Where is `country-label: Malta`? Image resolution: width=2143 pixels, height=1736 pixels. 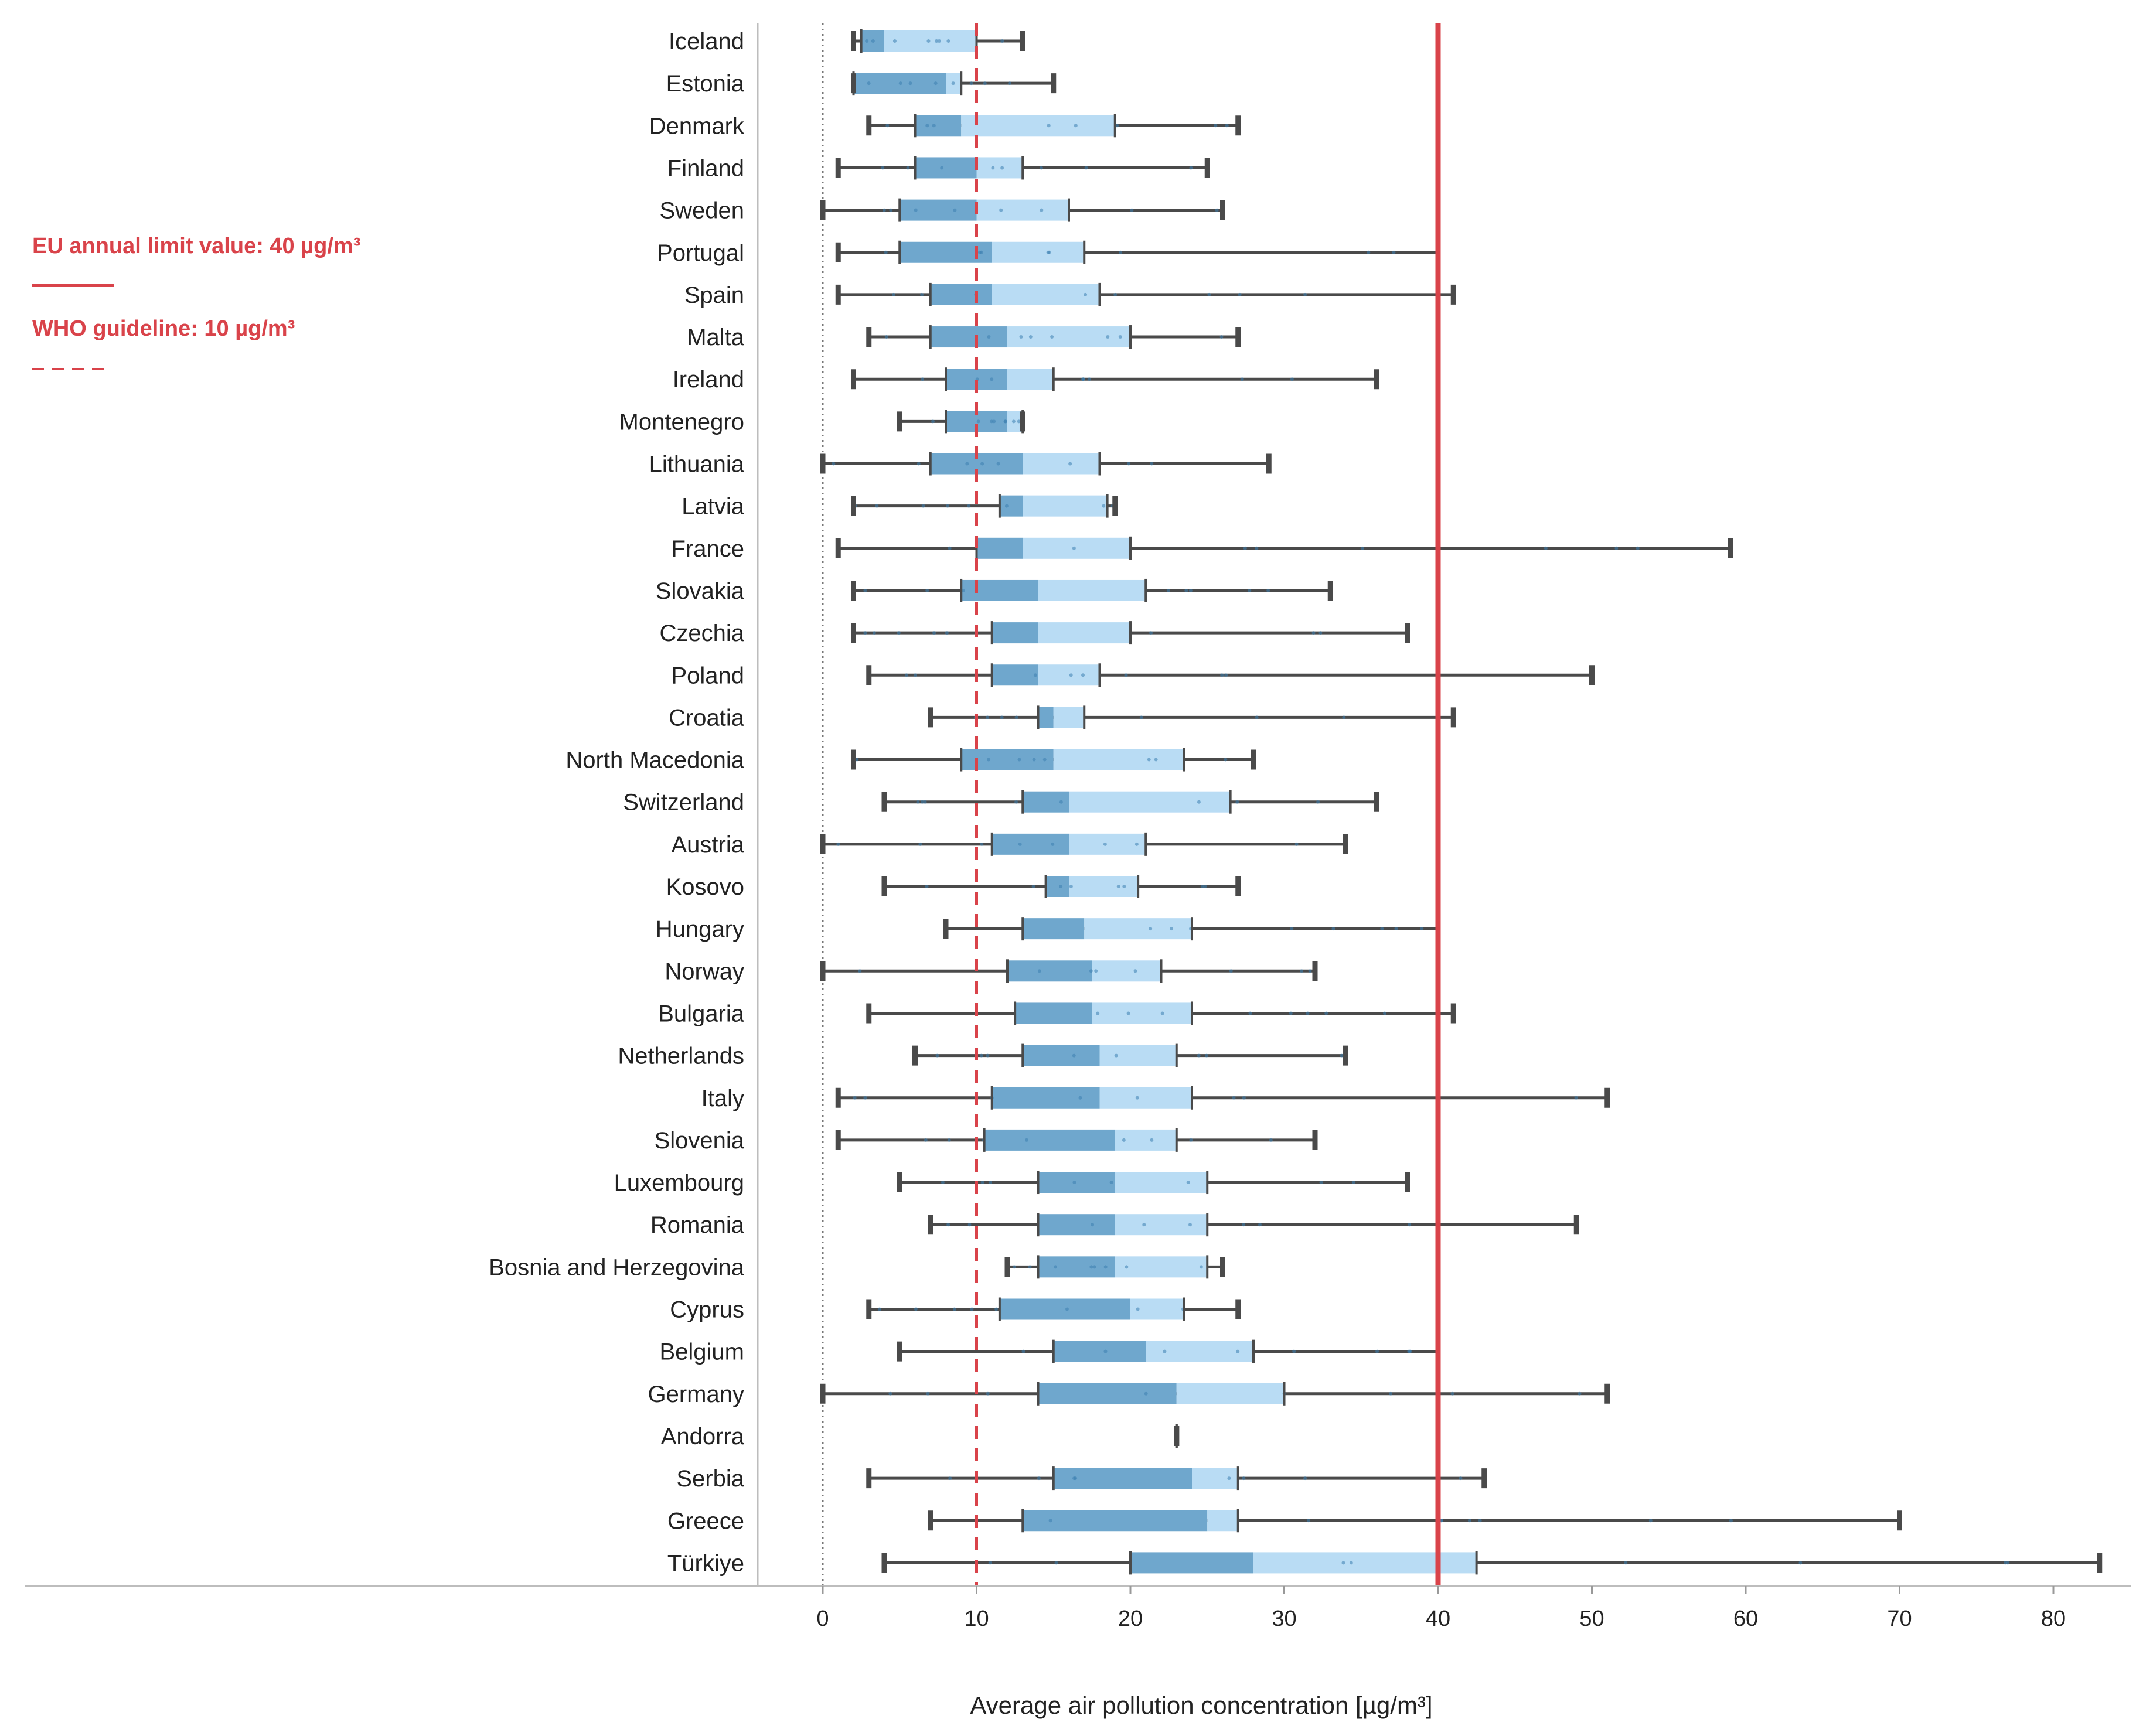
country-label: Malta is located at coordinates (716, 337).